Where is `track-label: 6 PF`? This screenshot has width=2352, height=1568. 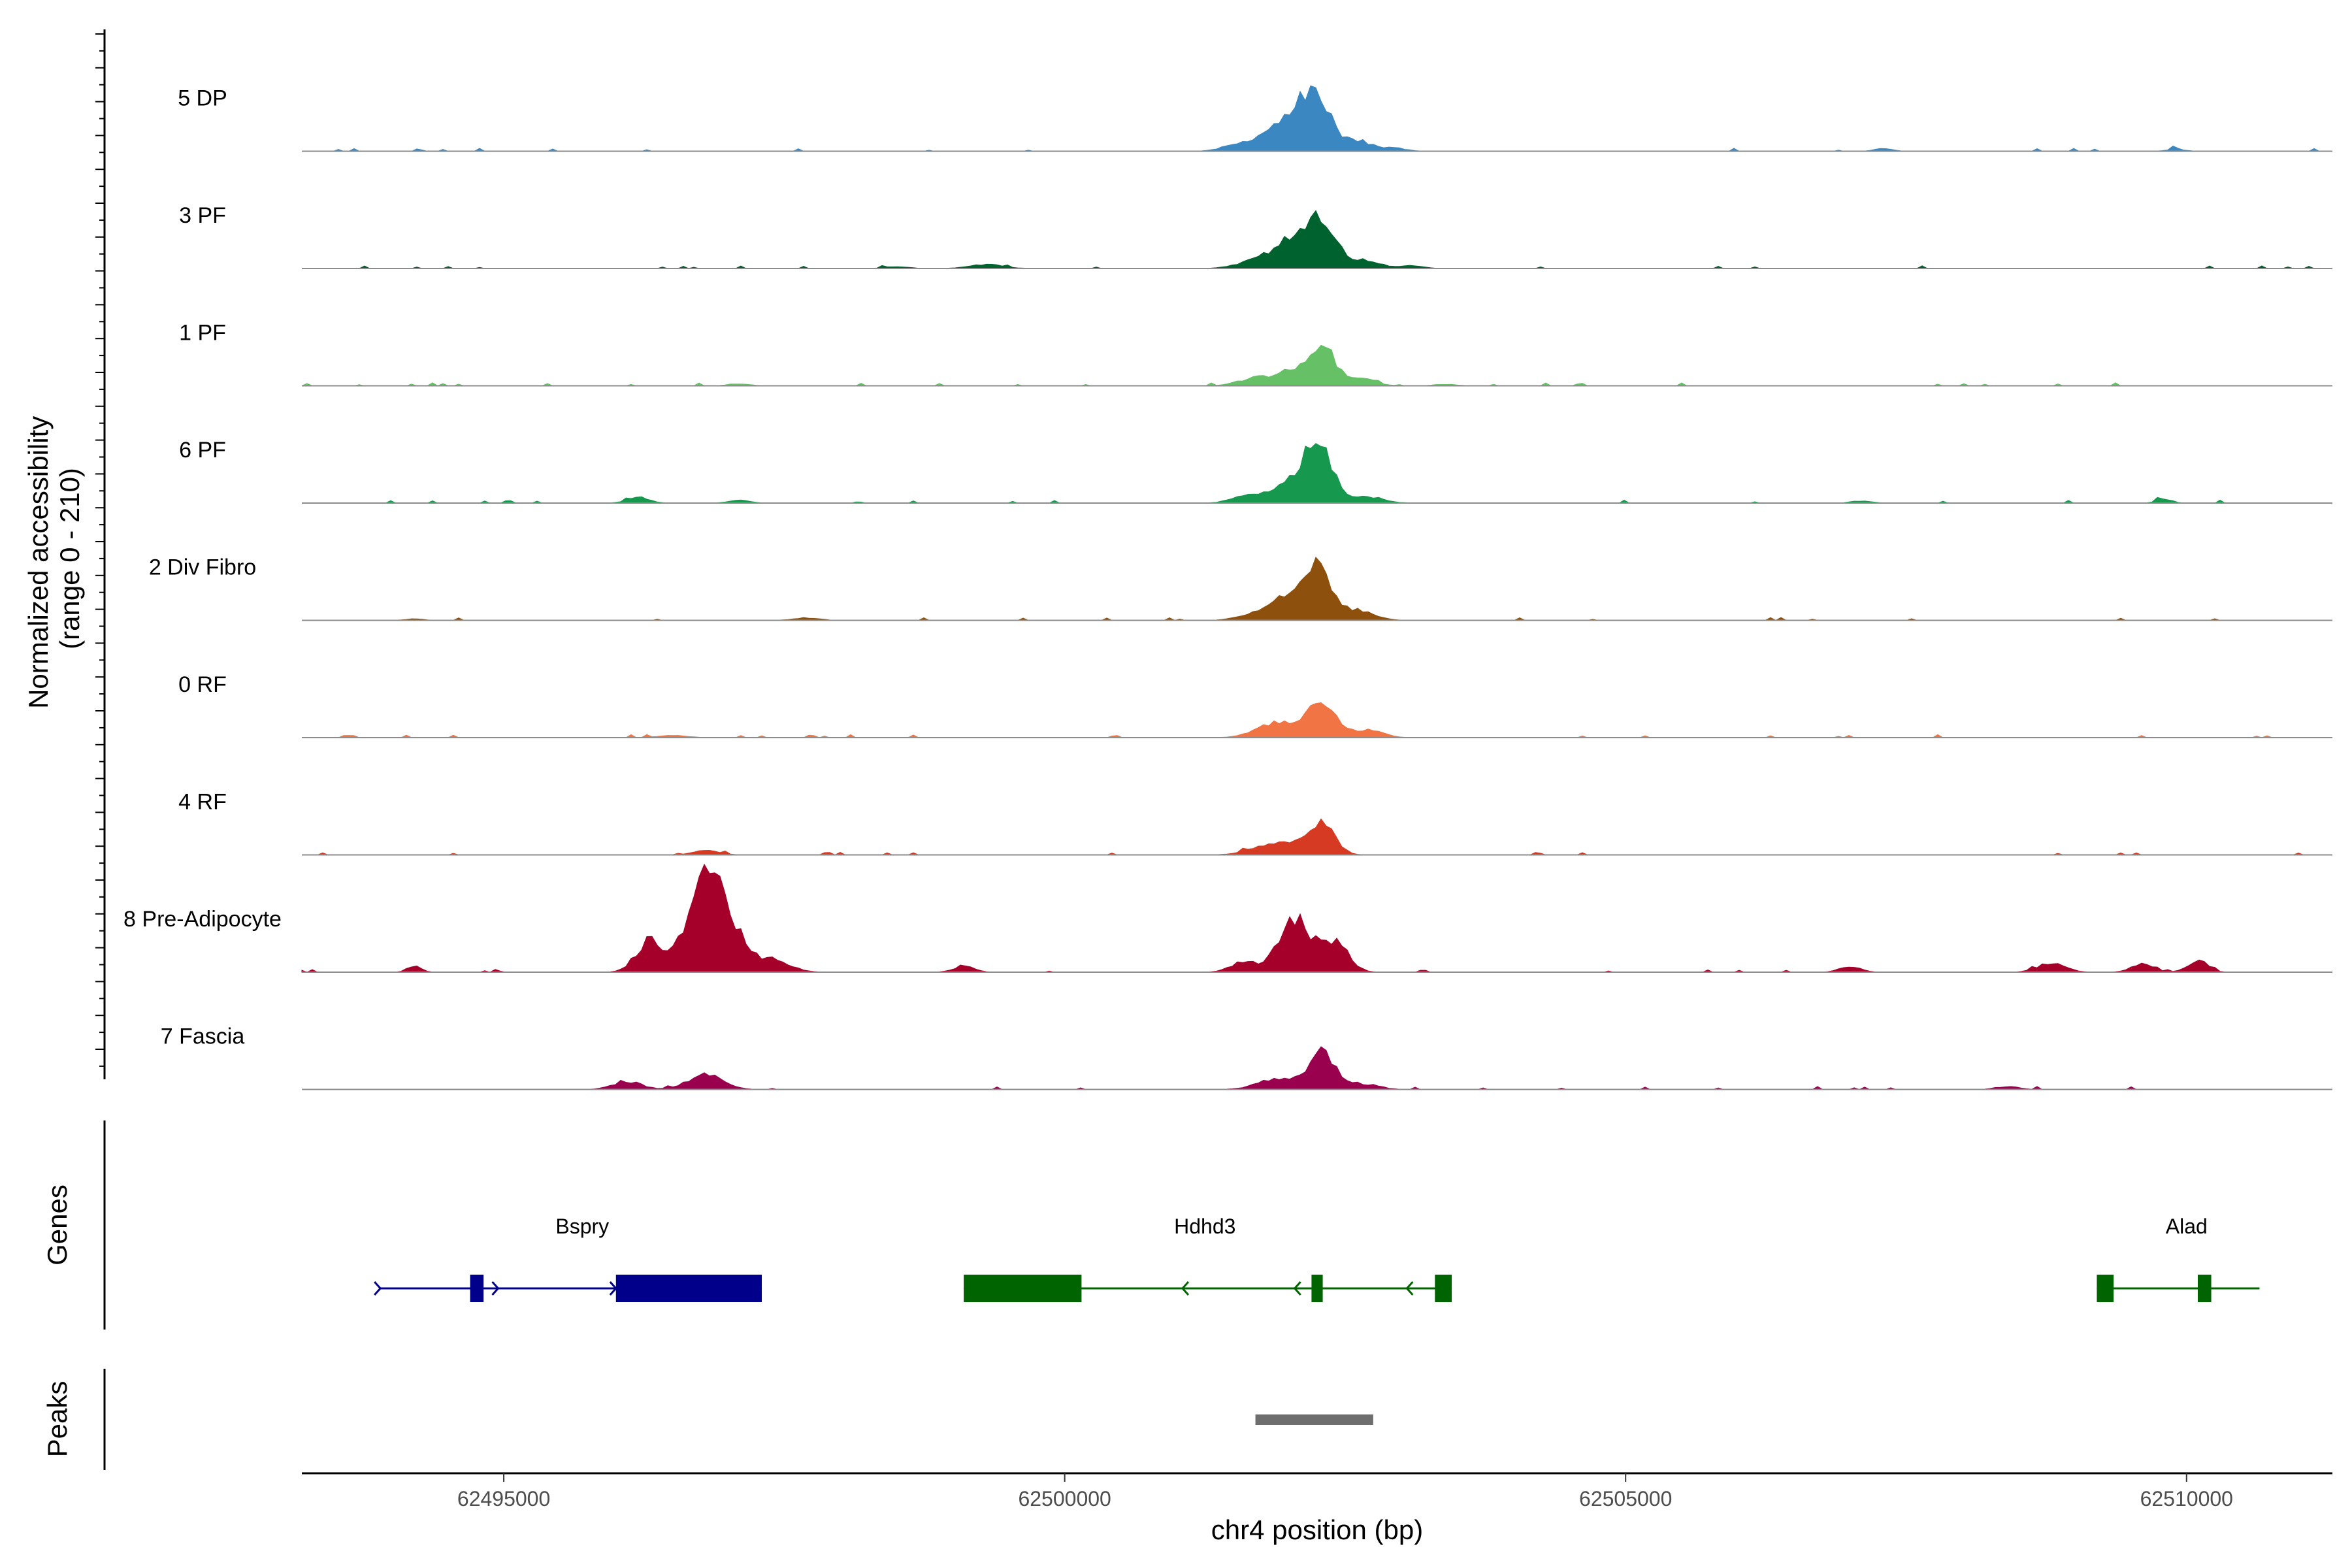 track-label: 6 PF is located at coordinates (202, 450).